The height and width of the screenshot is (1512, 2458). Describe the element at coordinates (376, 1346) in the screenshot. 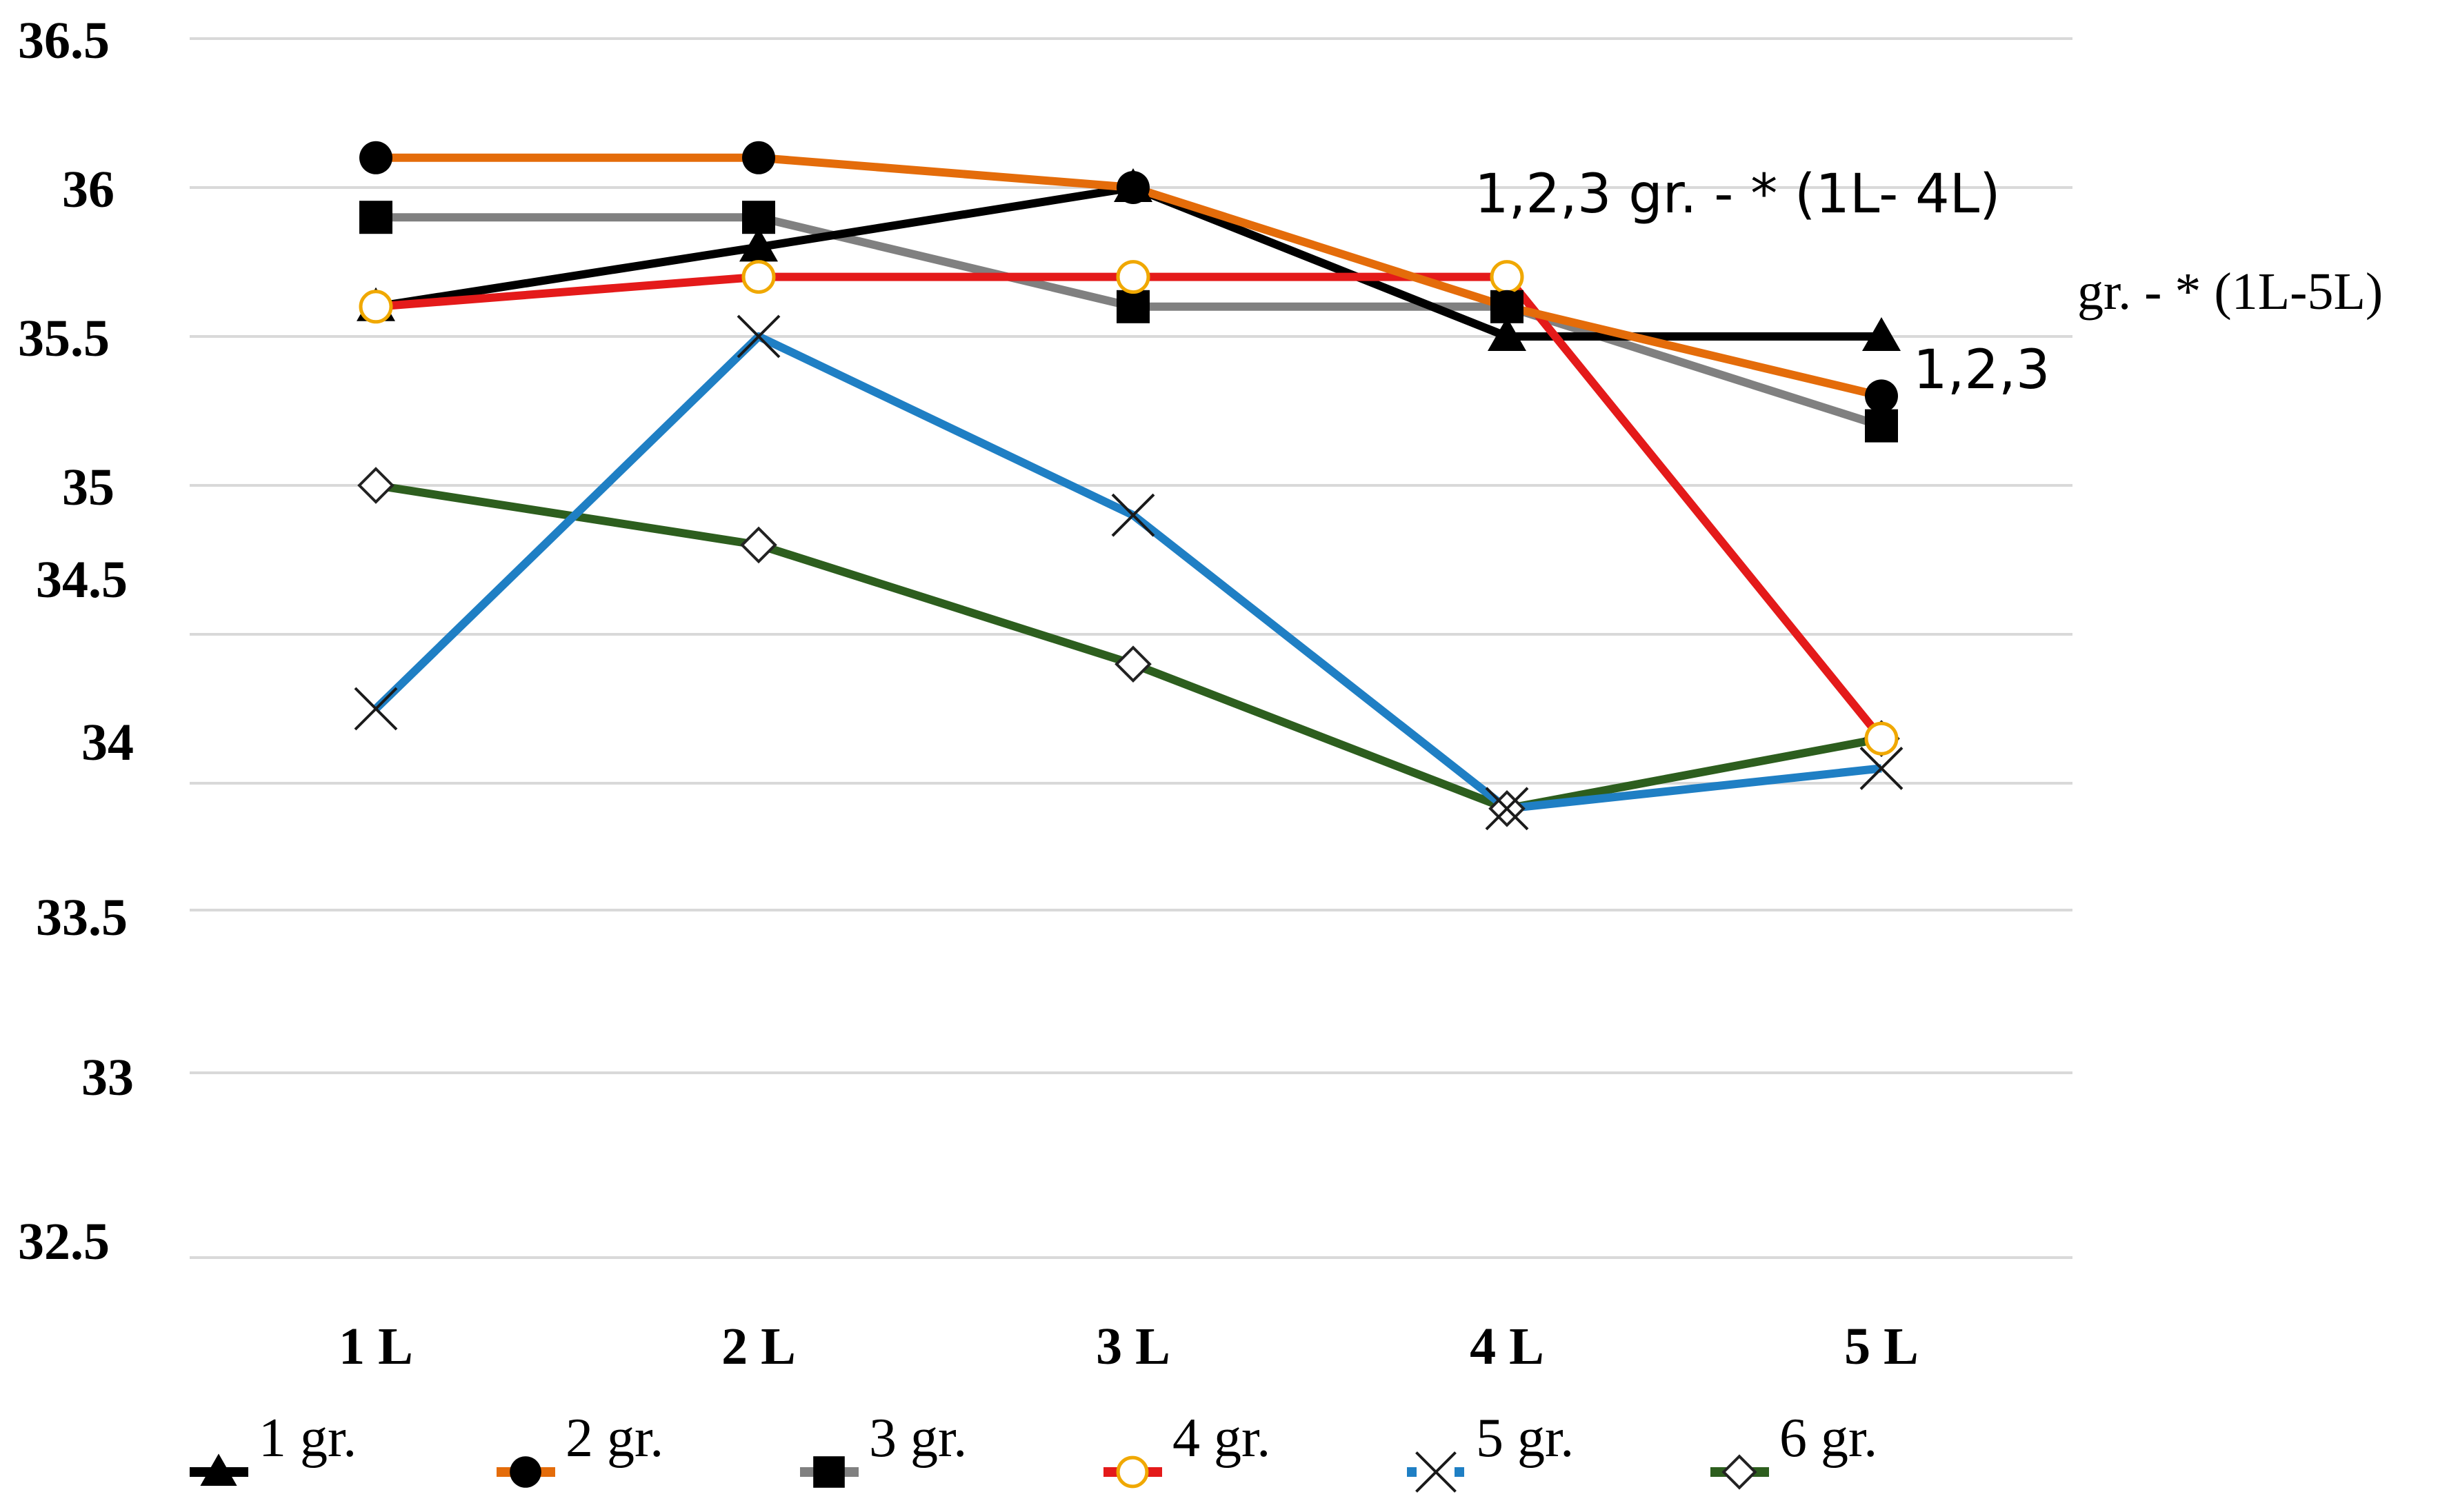

I see `x-tick-label: 1 L` at that location.